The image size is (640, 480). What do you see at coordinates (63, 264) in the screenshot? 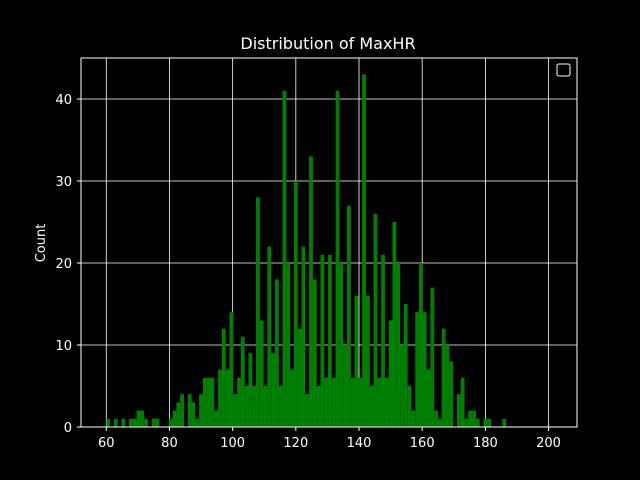
I see `y-tick-label-2: 20` at bounding box center [63, 264].